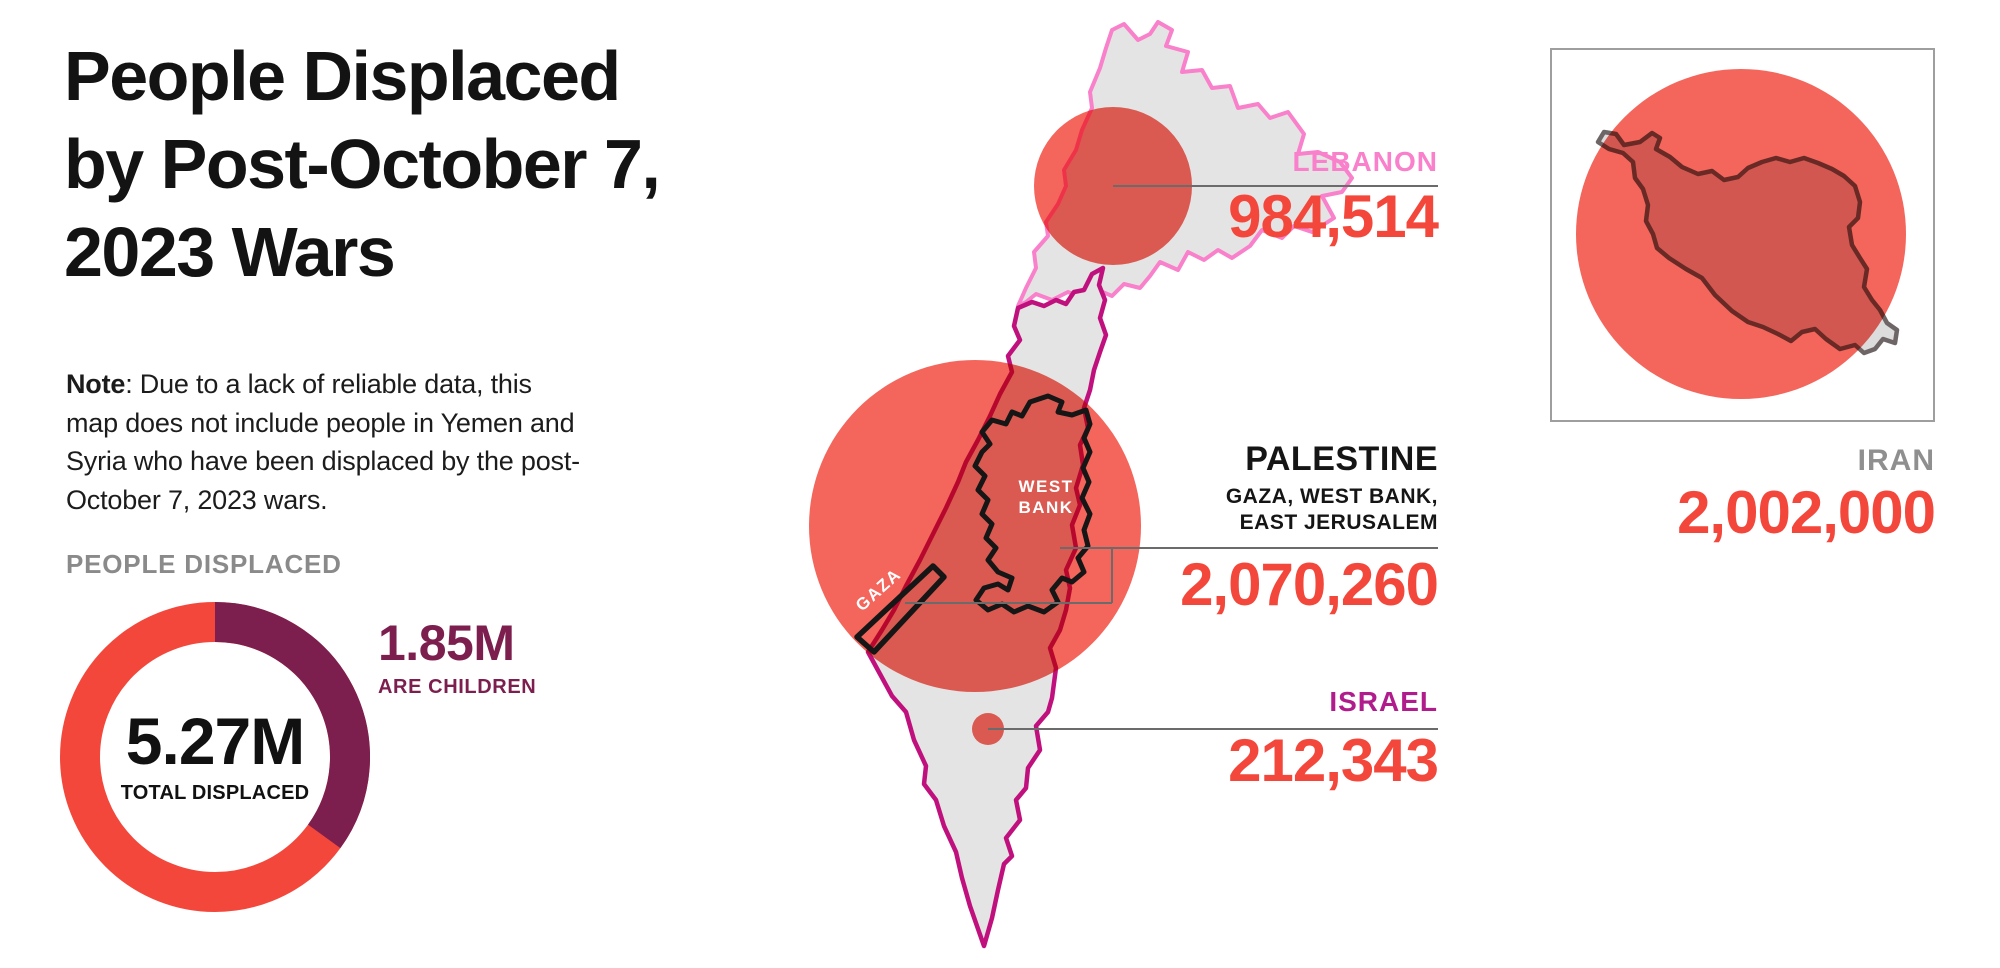 The height and width of the screenshot is (968, 2000). I want to click on page-title-line3: 2023 Wars, so click(230, 252).